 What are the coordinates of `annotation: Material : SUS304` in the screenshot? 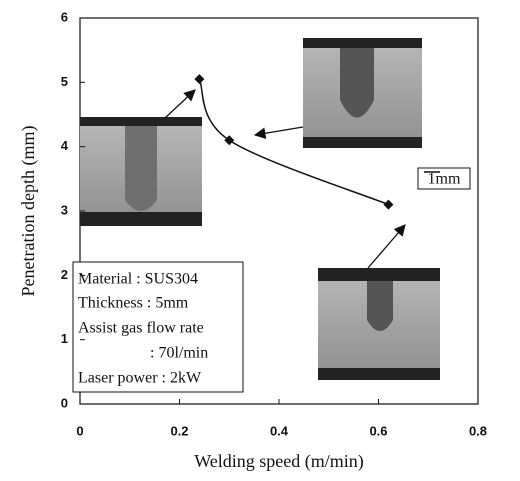 It's located at (138, 279).